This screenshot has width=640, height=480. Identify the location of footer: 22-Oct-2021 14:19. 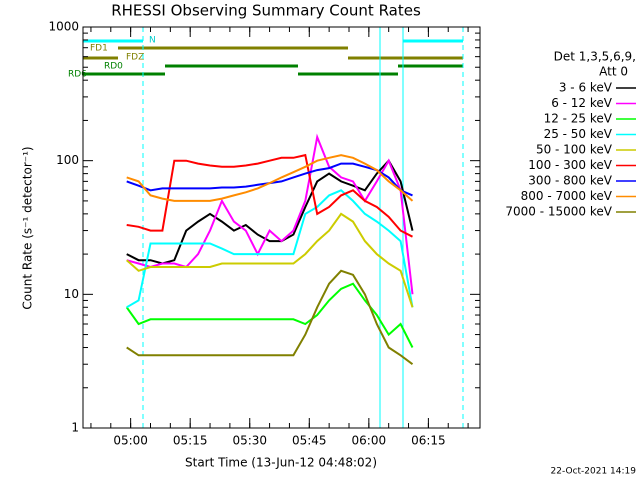
(594, 472).